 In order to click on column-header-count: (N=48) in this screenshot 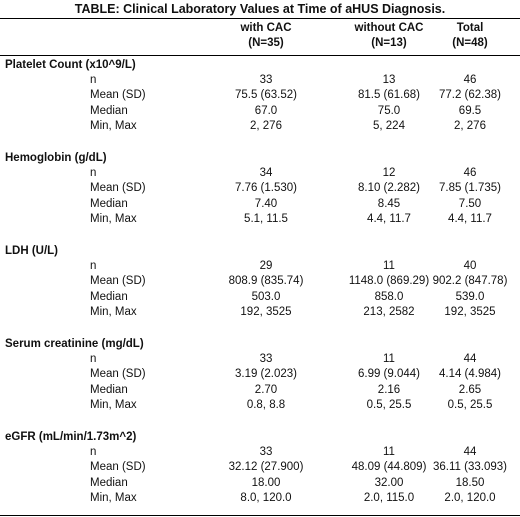, I will do `click(470, 43)`.